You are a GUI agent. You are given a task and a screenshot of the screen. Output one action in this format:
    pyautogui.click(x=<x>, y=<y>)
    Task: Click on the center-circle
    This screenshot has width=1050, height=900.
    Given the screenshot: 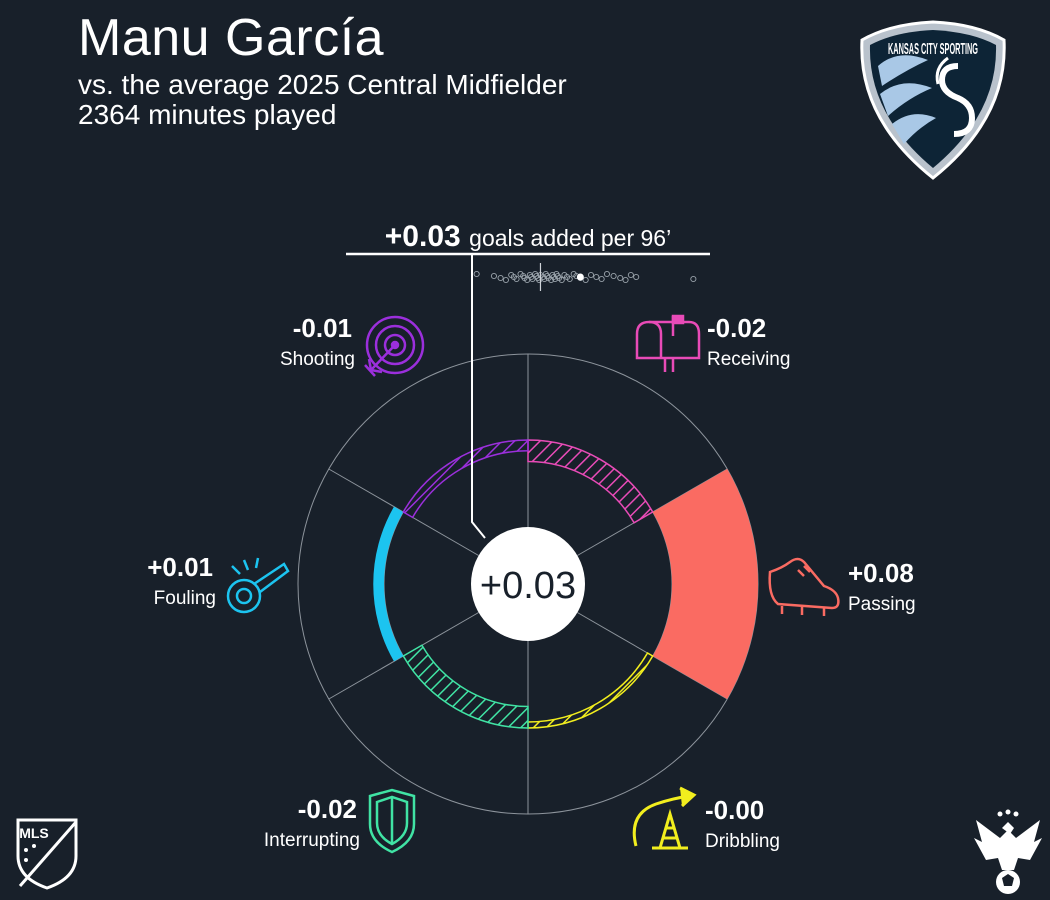 What is the action you would take?
    pyautogui.click(x=528, y=584)
    